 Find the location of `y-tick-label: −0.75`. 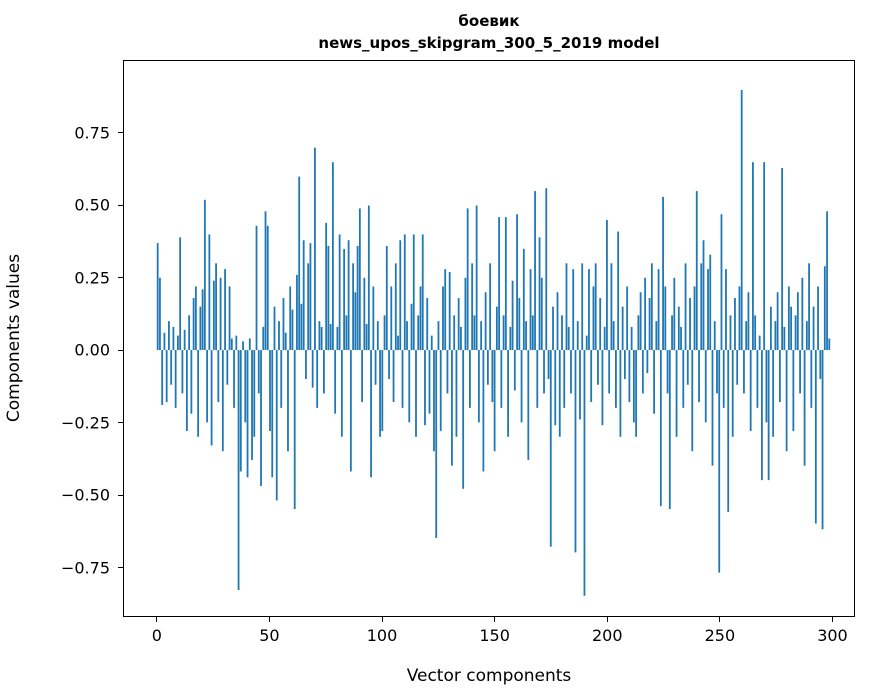

y-tick-label: −0.75 is located at coordinates (85, 568).